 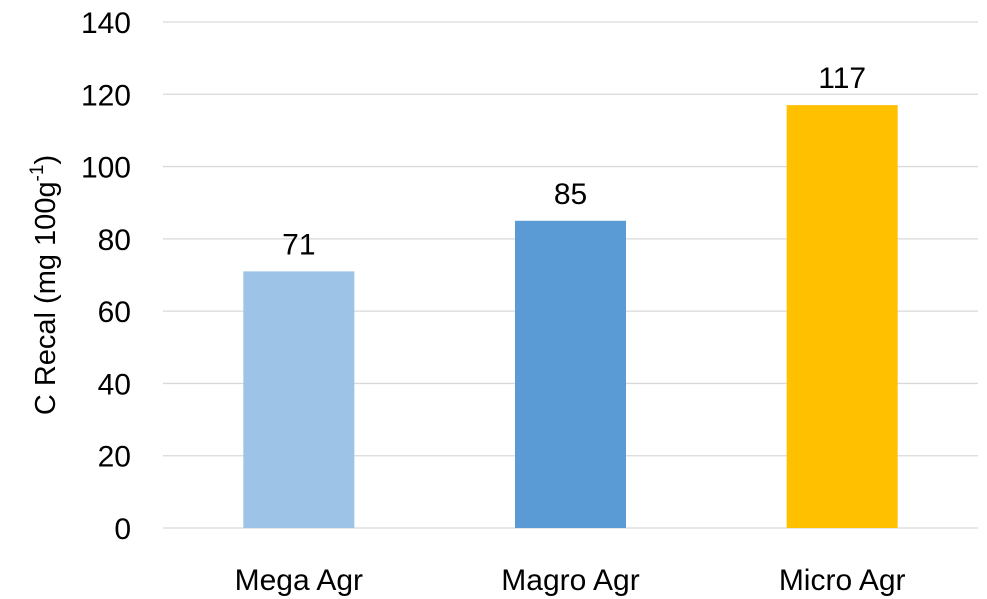 What do you see at coordinates (46, 160) in the screenshot?
I see `y-axis-title-close: )` at bounding box center [46, 160].